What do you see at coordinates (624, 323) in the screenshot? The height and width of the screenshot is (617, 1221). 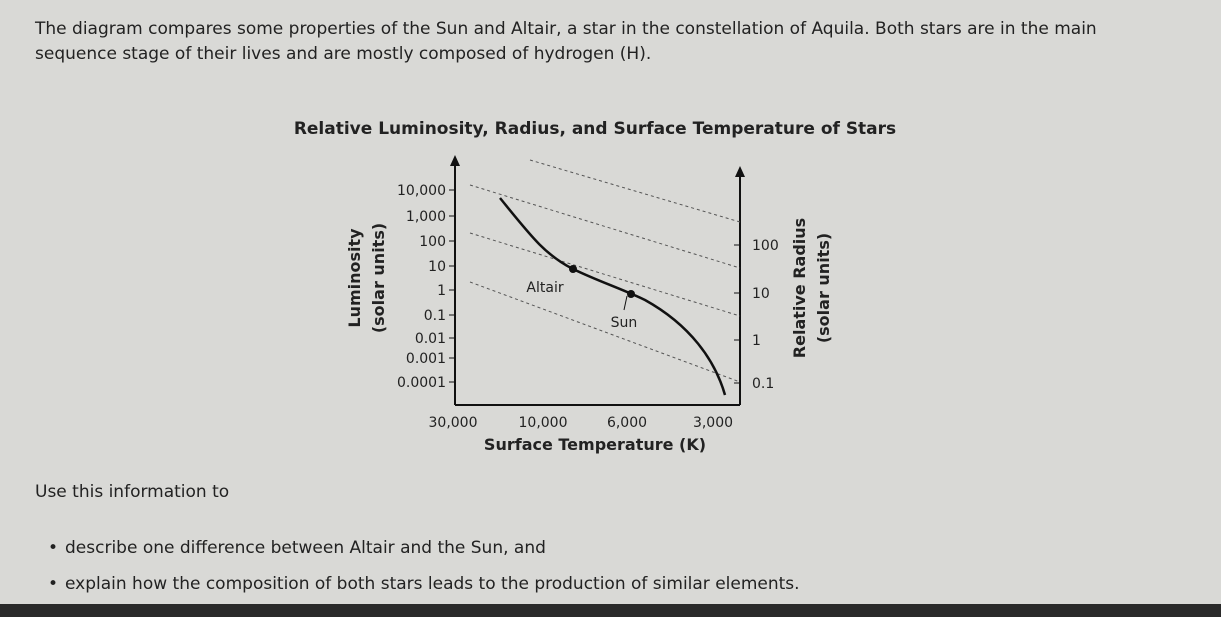 I see `star-label: Sun` at bounding box center [624, 323].